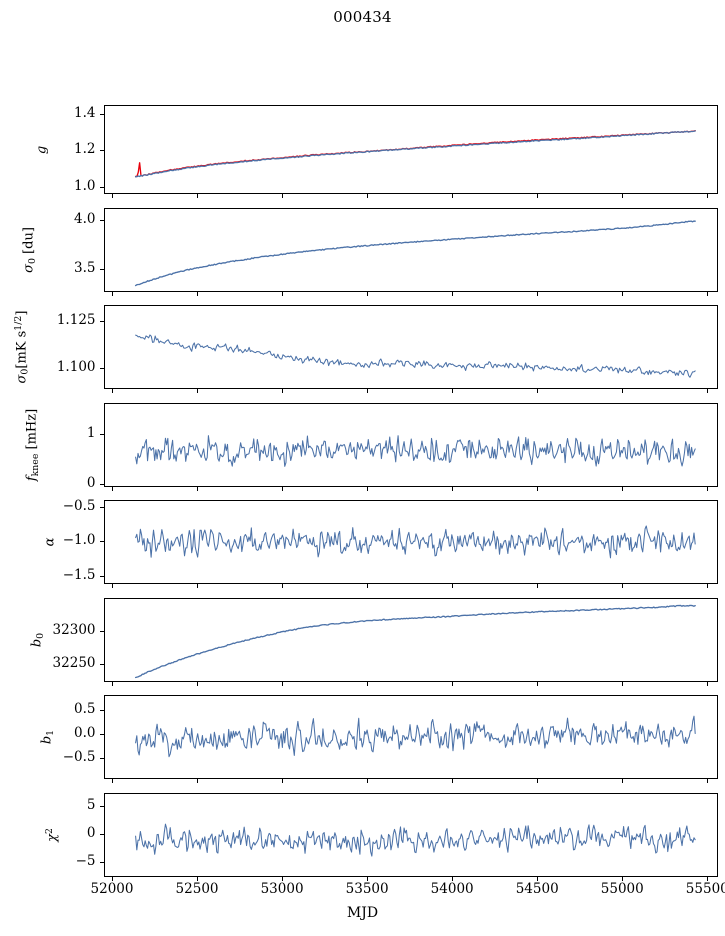 Image resolution: width=725 pixels, height=936 pixels. I want to click on y-tick-label: −1.5, so click(79, 574).